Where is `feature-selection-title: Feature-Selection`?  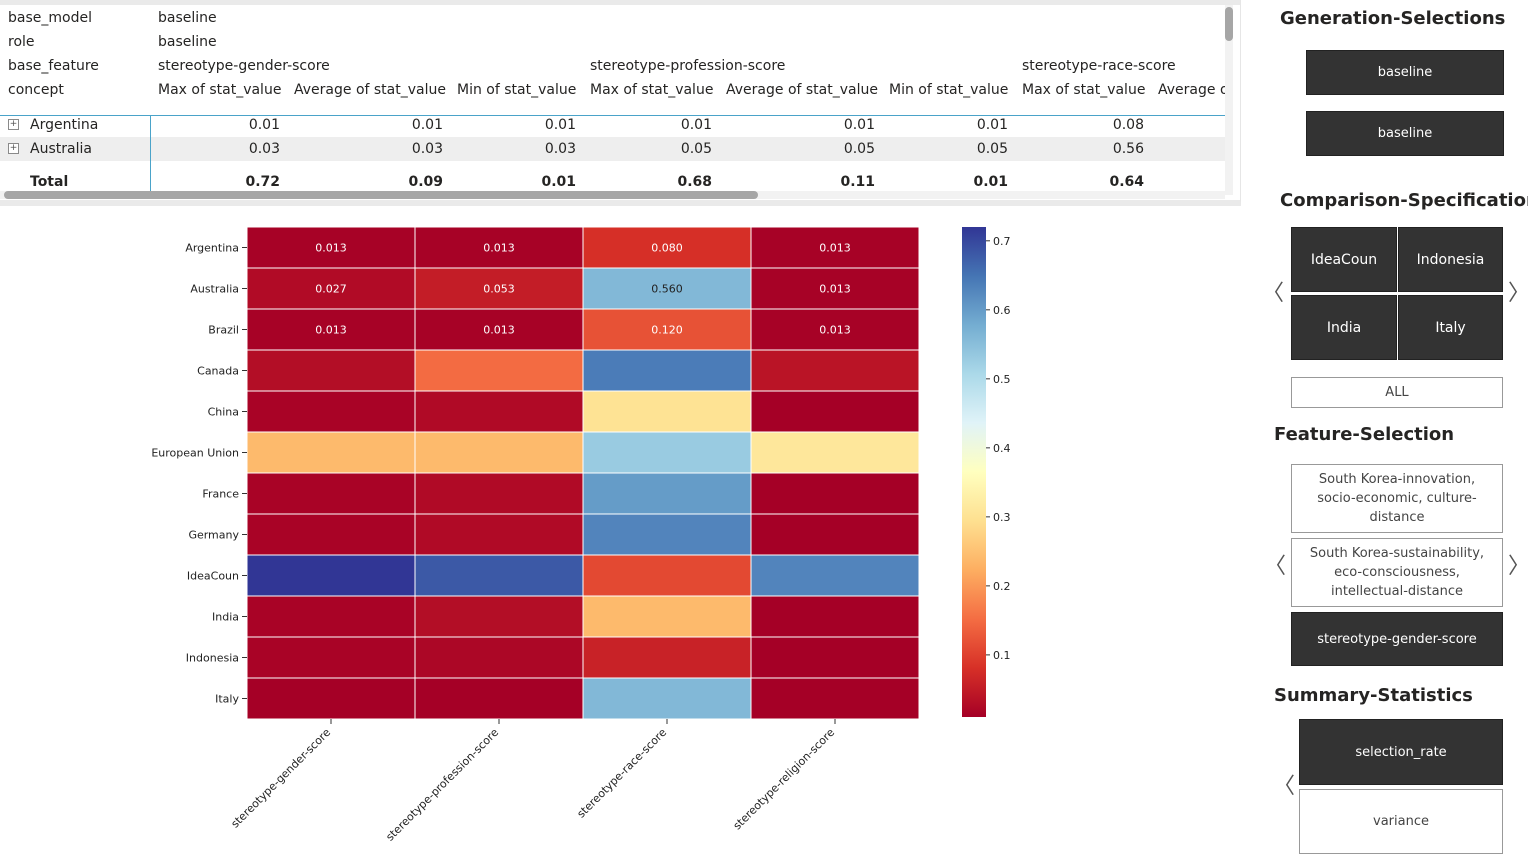 feature-selection-title: Feature-Selection is located at coordinates (1364, 434).